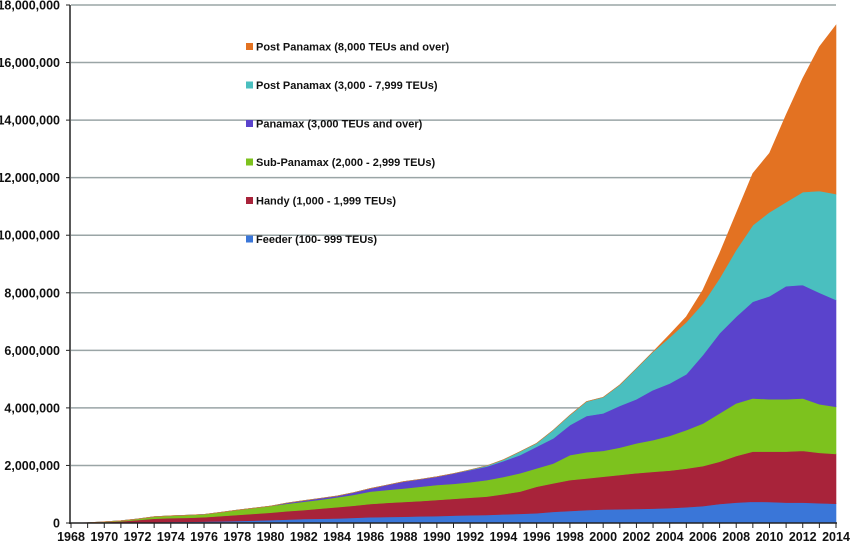 This screenshot has width=850, height=545. I want to click on legend-label: Post Panamax (8,000 TEUs and over), so click(353, 48).